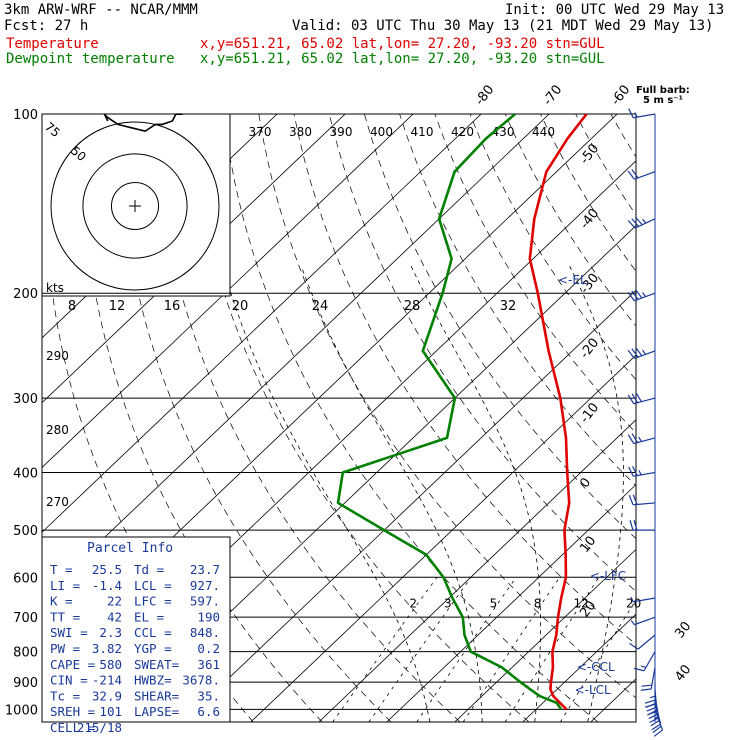 The width and height of the screenshot is (740, 740). What do you see at coordinates (153, 585) in the screenshot?
I see `parcel-info-cell: LCL =` at bounding box center [153, 585].